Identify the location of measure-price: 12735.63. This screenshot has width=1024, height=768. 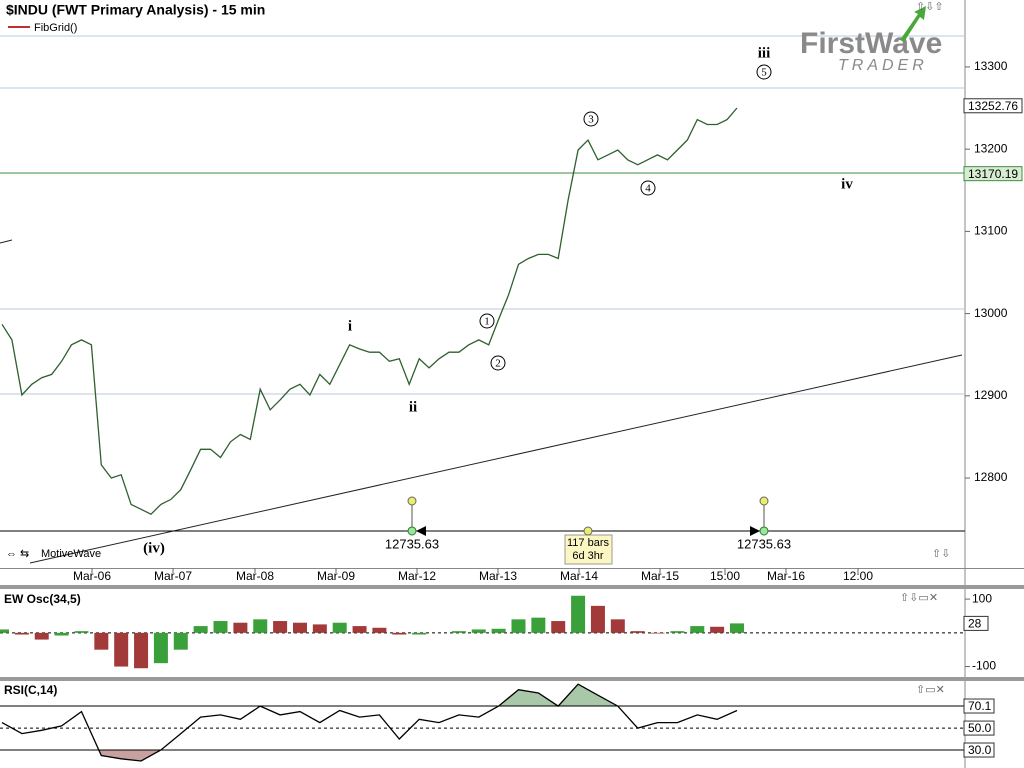
(764, 543).